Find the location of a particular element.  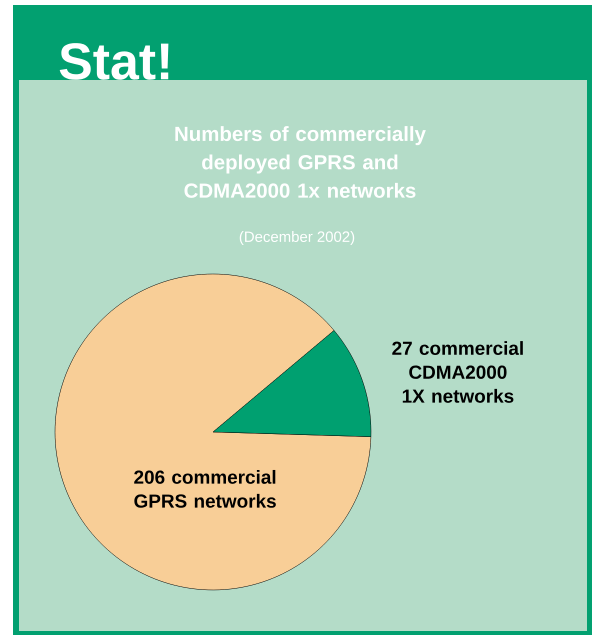

chart-subtitle: (December 2002) is located at coordinates (297, 238).